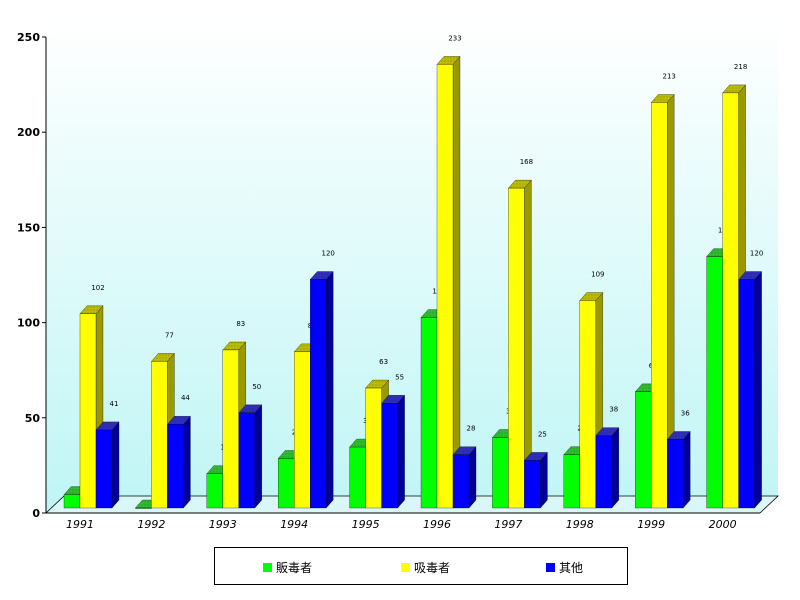 This screenshot has width=800, height=600. What do you see at coordinates (80, 524) in the screenshot?
I see `x-tick-label: 1991` at bounding box center [80, 524].